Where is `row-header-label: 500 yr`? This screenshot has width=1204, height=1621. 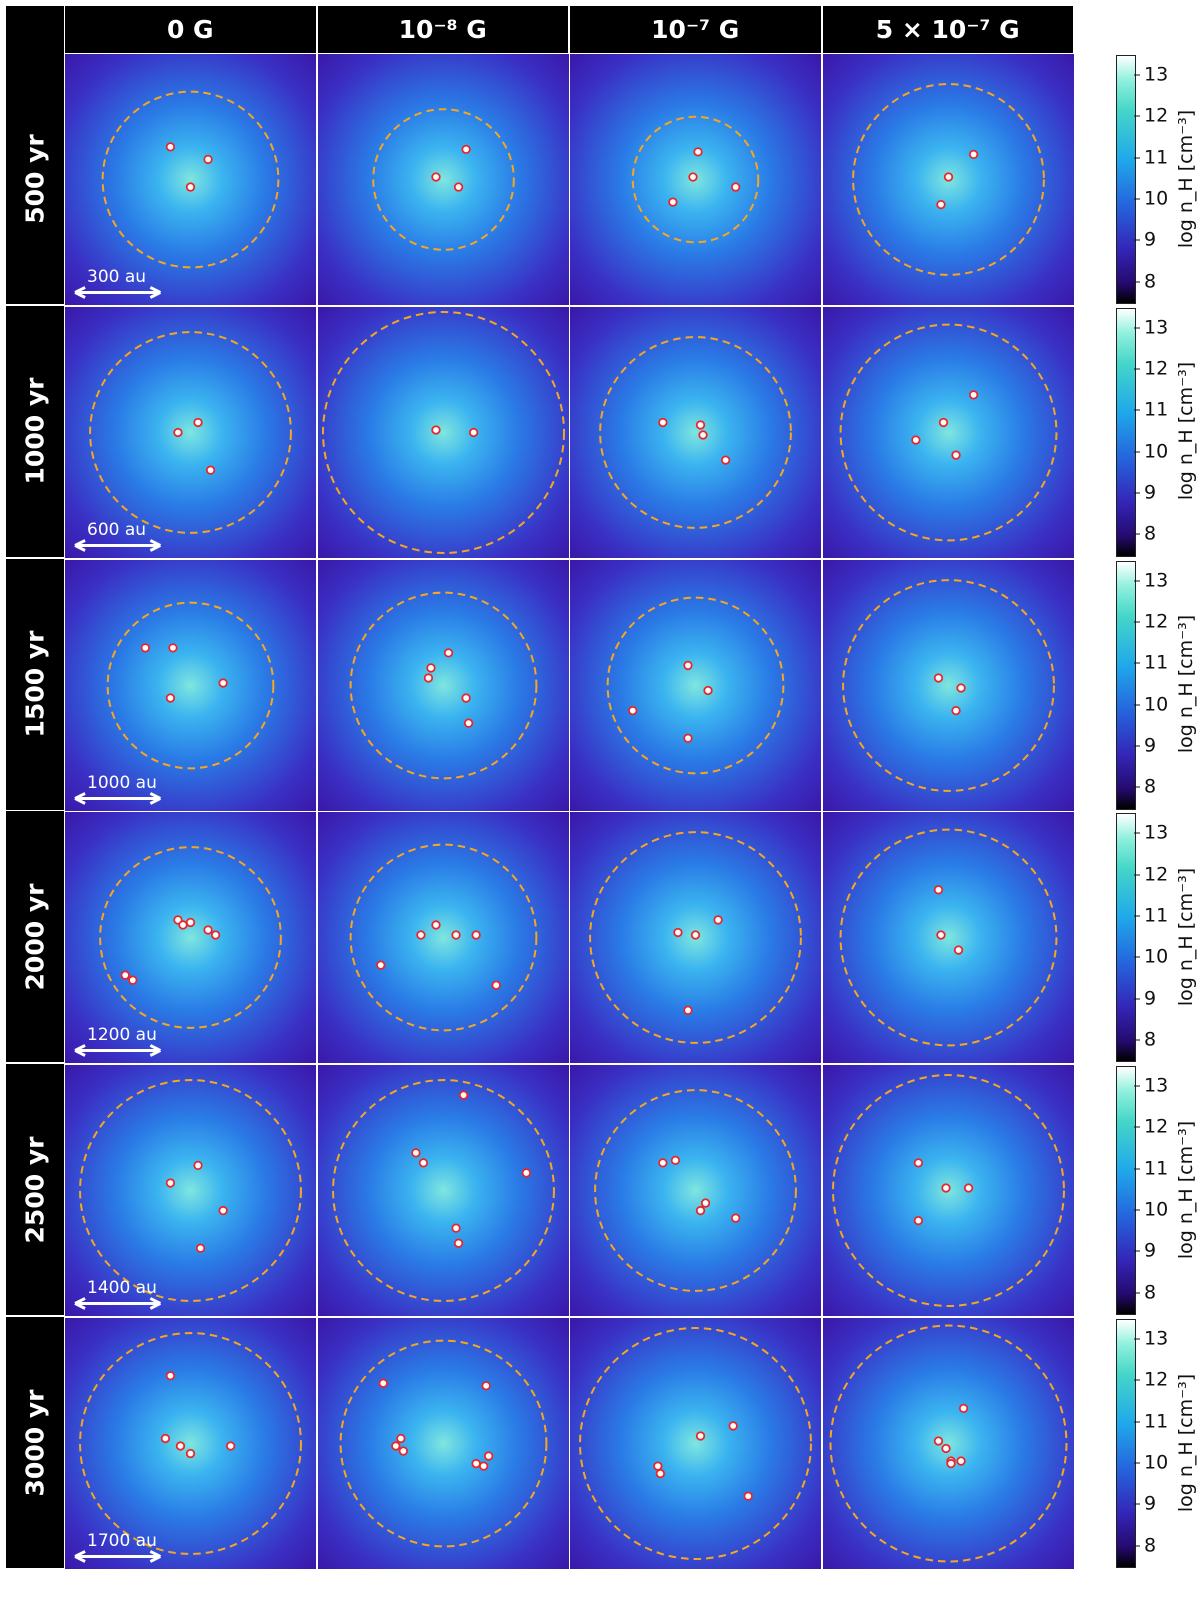
row-header-label: 500 yr is located at coordinates (35, 178).